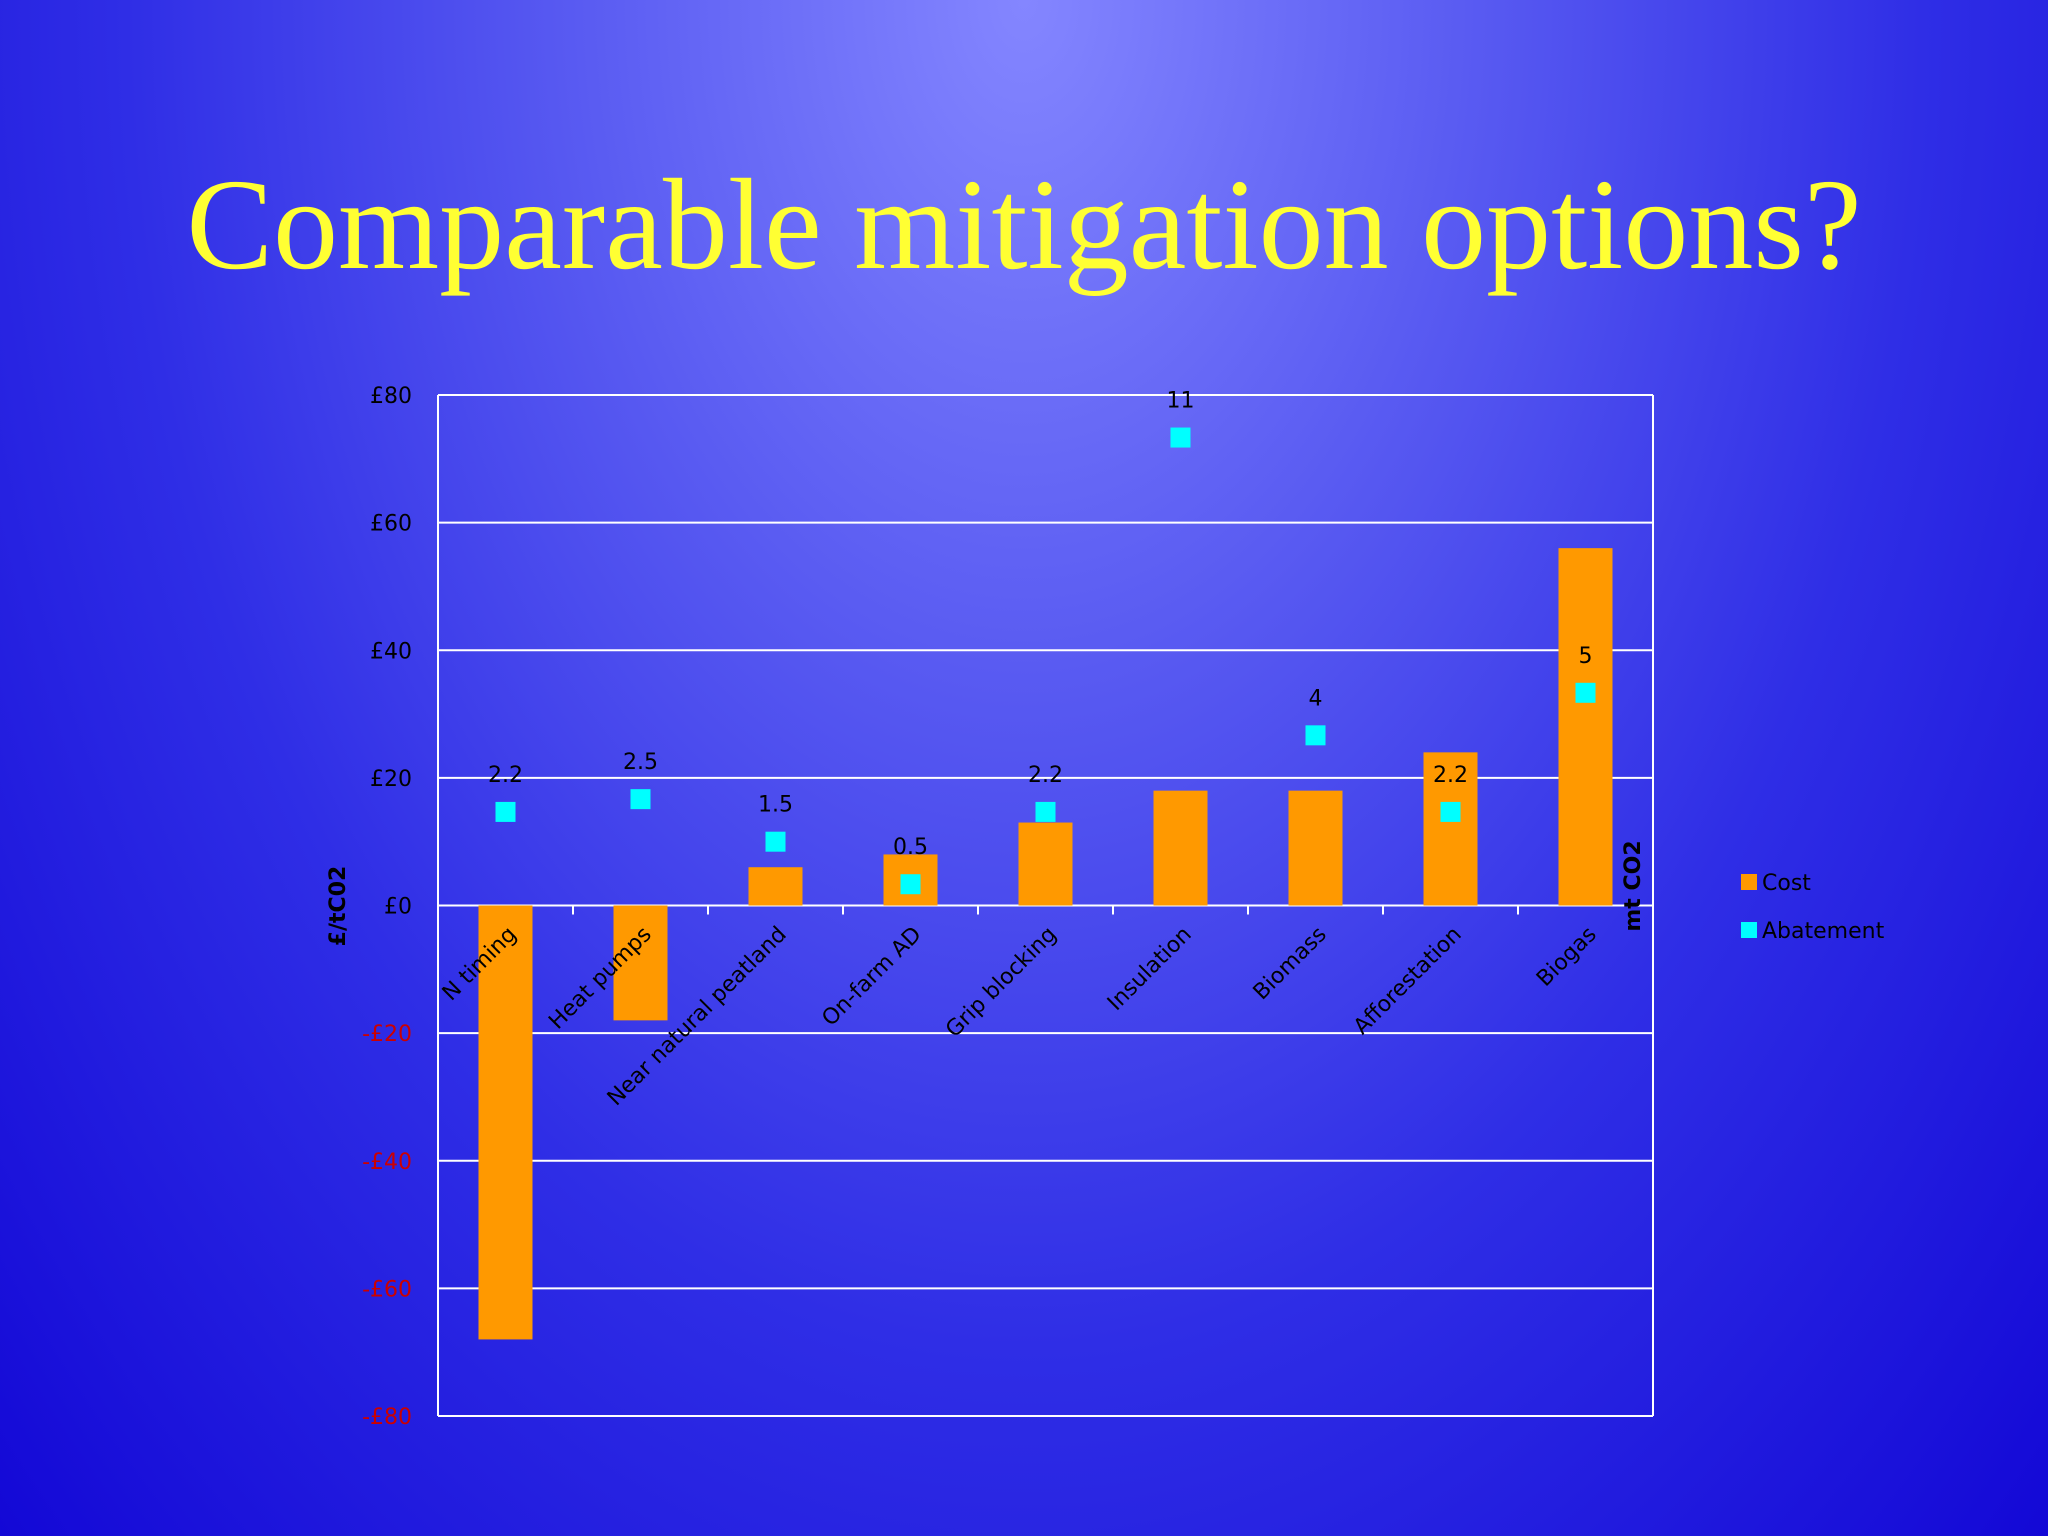 Image resolution: width=2048 pixels, height=1536 pixels. I want to click on abatement-data-label: 4, so click(1316, 698).